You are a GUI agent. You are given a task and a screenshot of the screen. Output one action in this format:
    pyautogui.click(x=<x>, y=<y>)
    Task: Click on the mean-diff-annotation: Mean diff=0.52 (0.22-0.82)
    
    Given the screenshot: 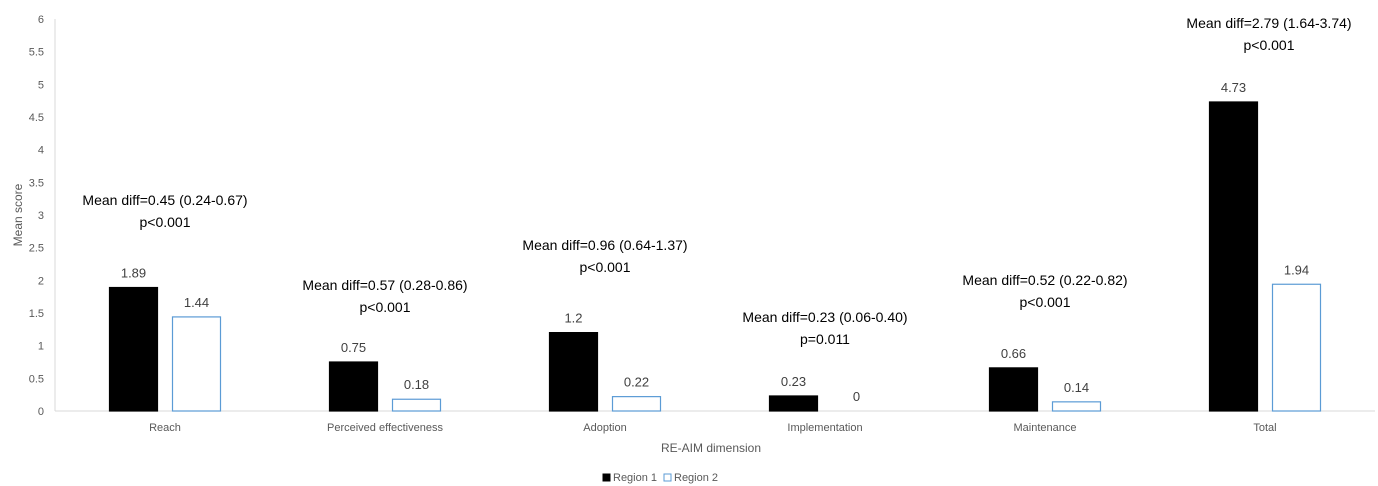 What is the action you would take?
    pyautogui.click(x=1044, y=280)
    